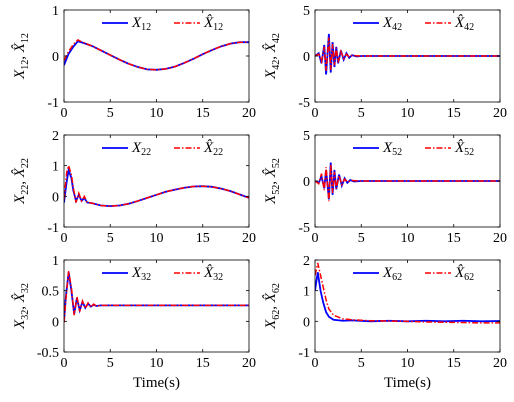 This screenshot has height=402, width=514. Describe the element at coordinates (21, 181) in the screenshot. I see `y-axis-label: X22, X̂22` at that location.